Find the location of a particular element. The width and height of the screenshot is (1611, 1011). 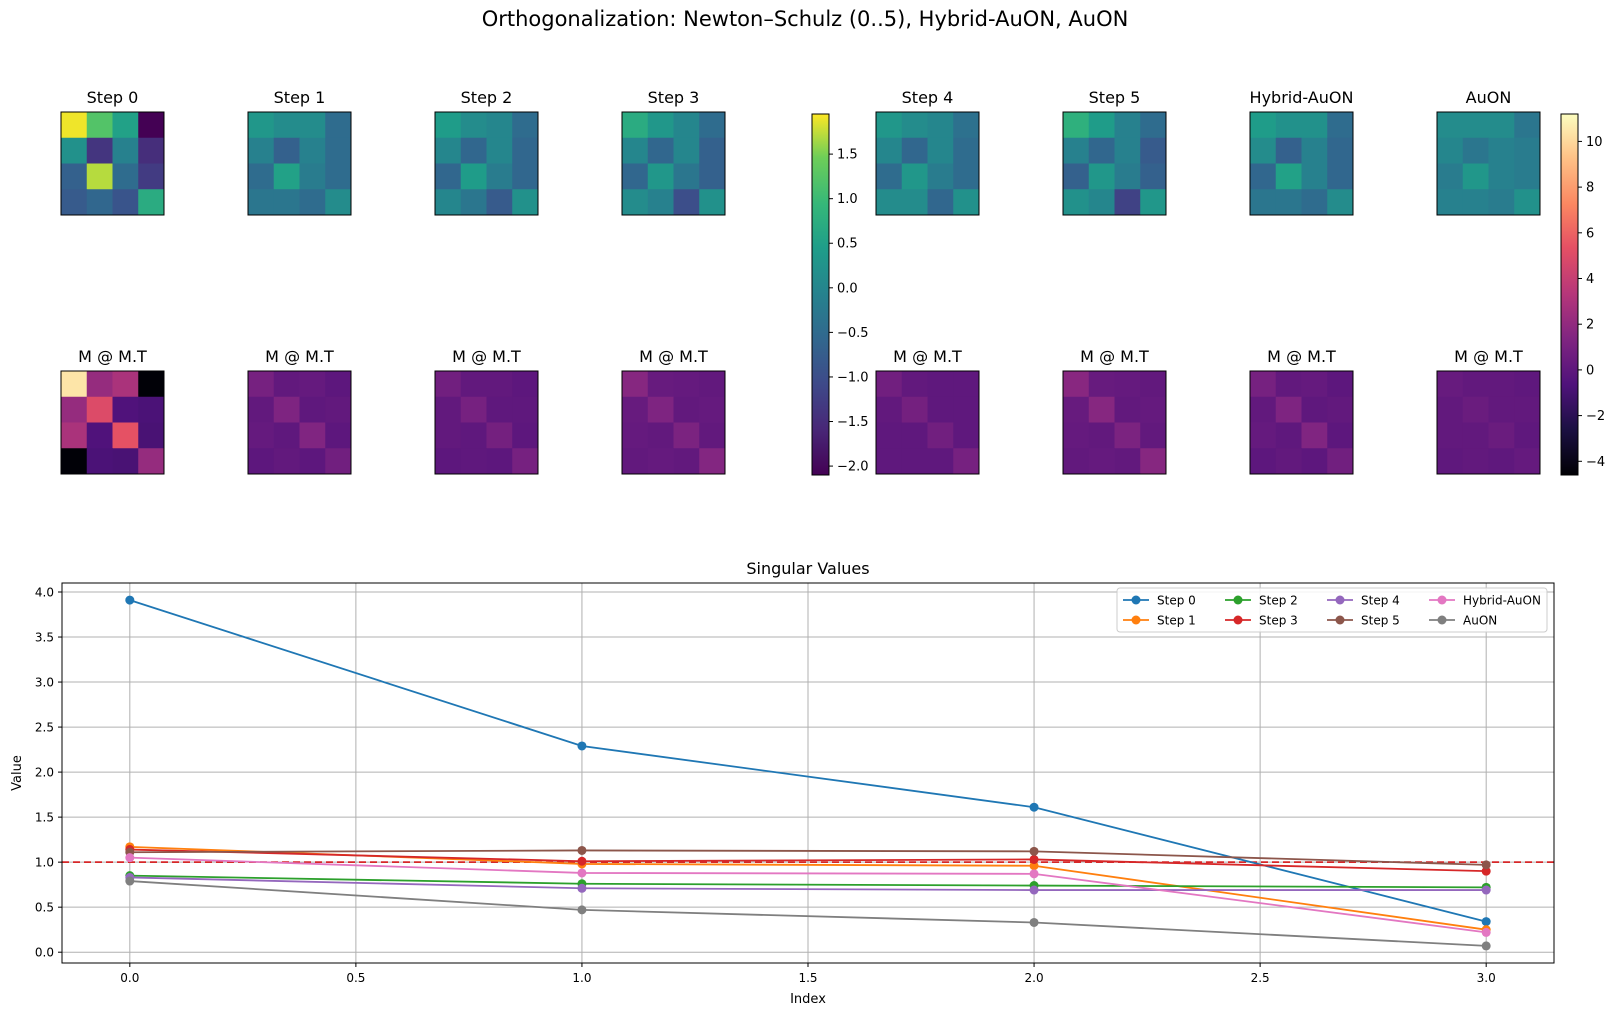

legend-item: Step 1 is located at coordinates (1159, 621).